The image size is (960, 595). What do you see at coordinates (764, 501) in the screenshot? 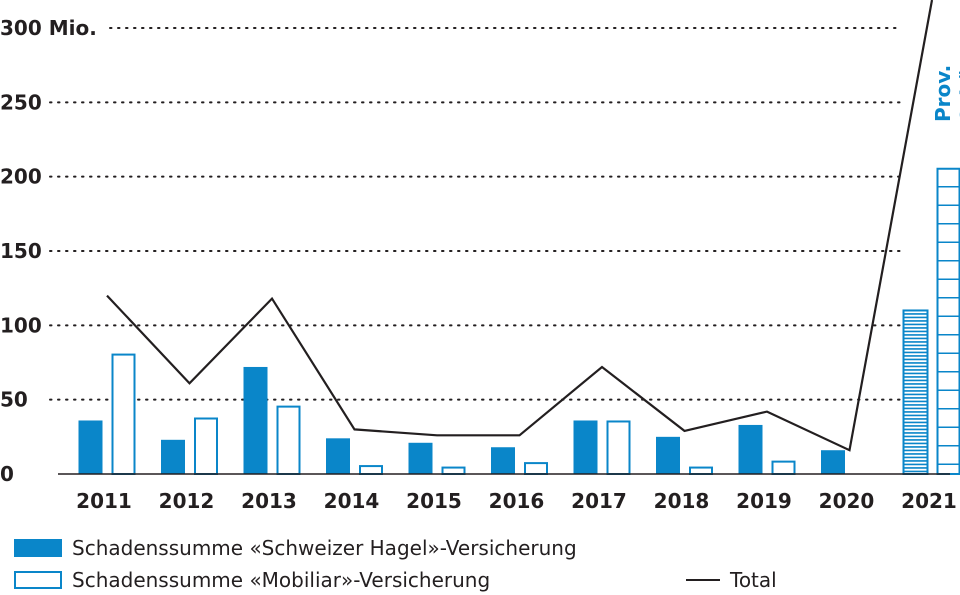
I see `x-tick-label: 2019` at bounding box center [764, 501].